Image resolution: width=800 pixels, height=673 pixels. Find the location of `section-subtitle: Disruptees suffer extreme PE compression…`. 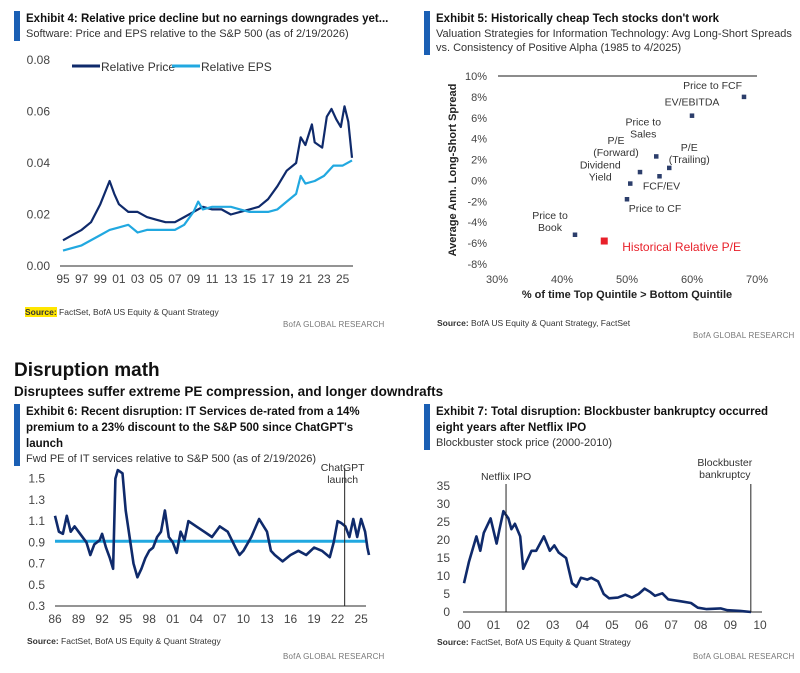

section-subtitle: Disruptees suffer extreme PE compression… is located at coordinates (229, 391).